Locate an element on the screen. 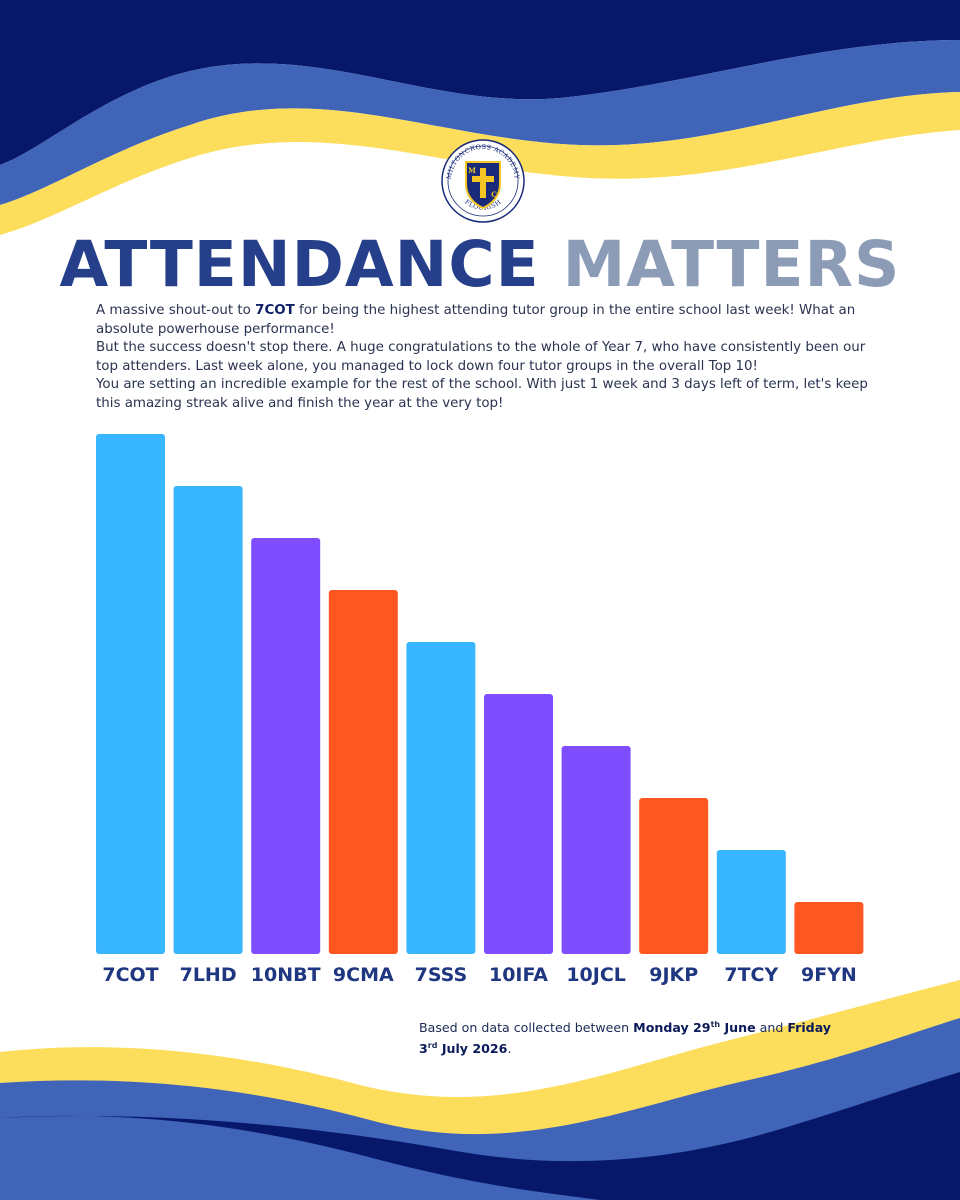 The width and height of the screenshot is (960, 1200). bar-9cma is located at coordinates (363, 772).